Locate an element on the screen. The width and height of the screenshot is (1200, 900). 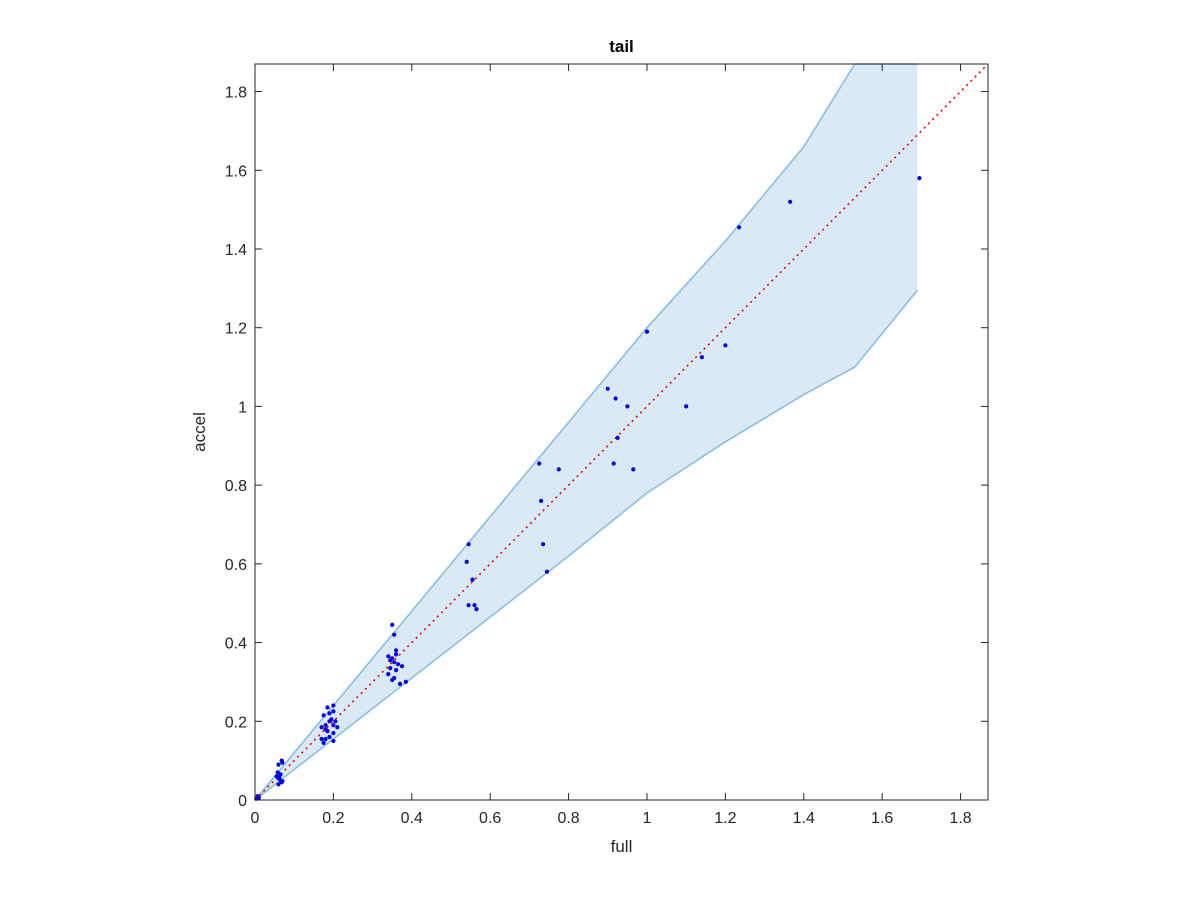
y-axis-label: accel is located at coordinates (199, 432).